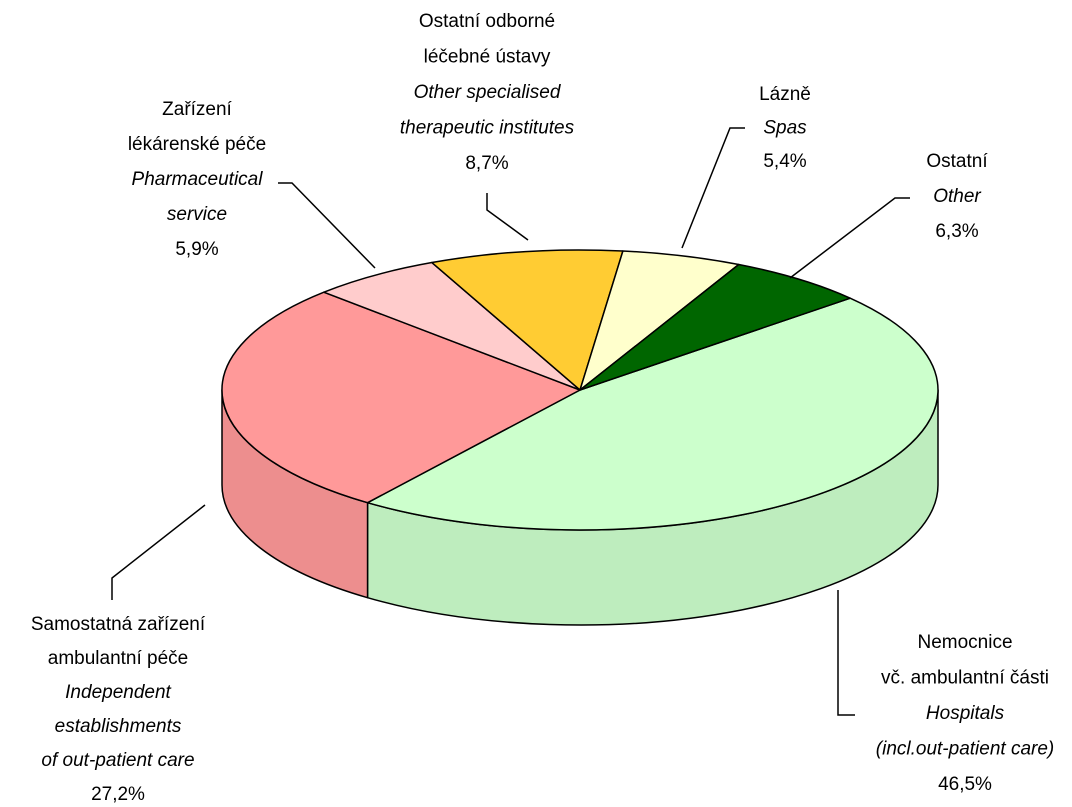 The width and height of the screenshot is (1072, 807). I want to click on label-cs: Zařízení, so click(197, 109).